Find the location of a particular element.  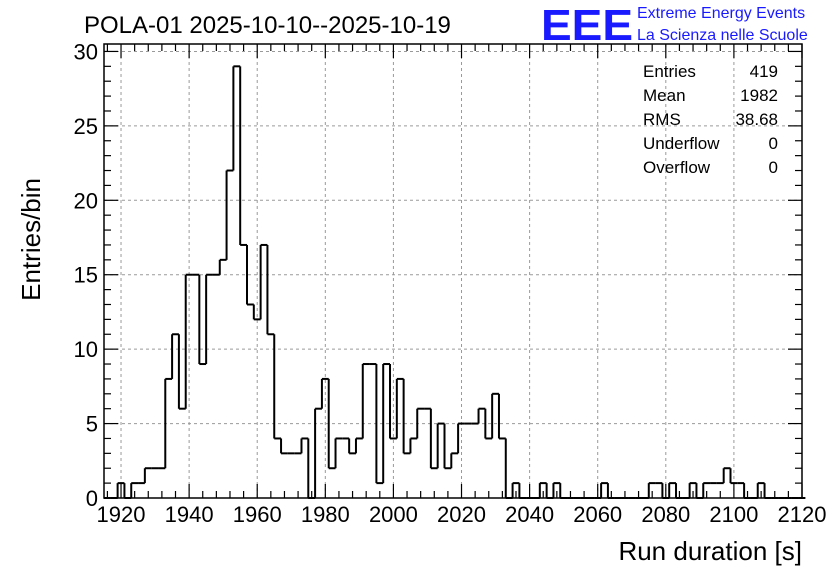

logo-line-2: La Scienza nelle Scuole is located at coordinates (722, 35).